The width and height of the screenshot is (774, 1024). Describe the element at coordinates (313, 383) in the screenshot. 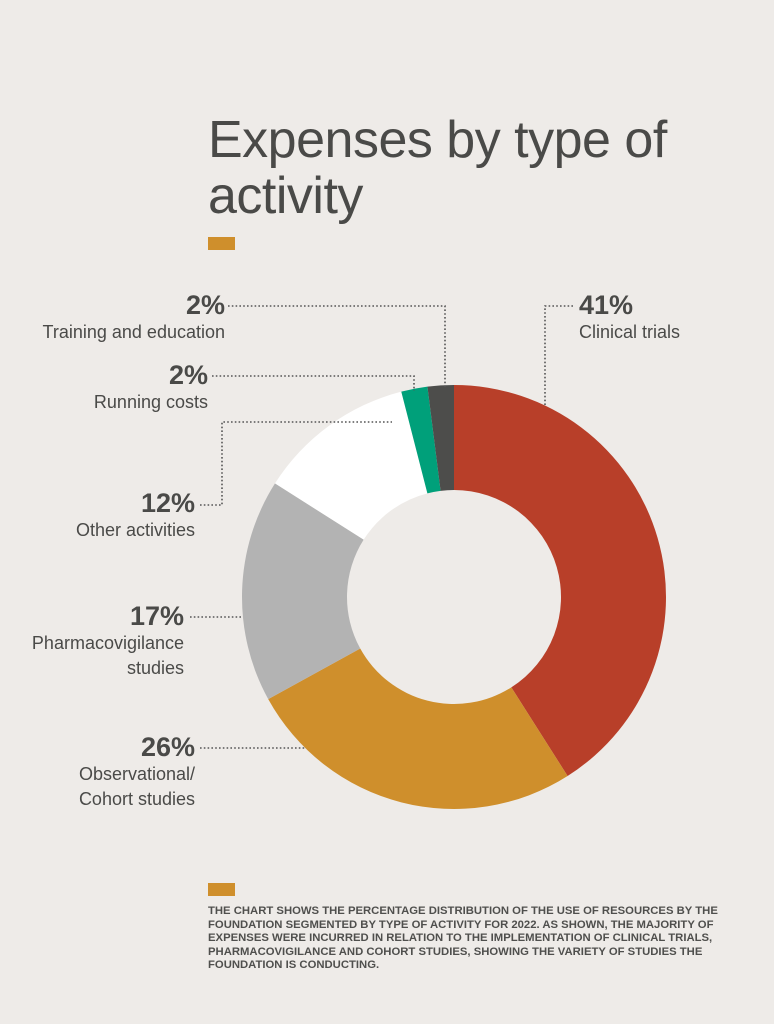

I see `leader-line-running-costs` at that location.